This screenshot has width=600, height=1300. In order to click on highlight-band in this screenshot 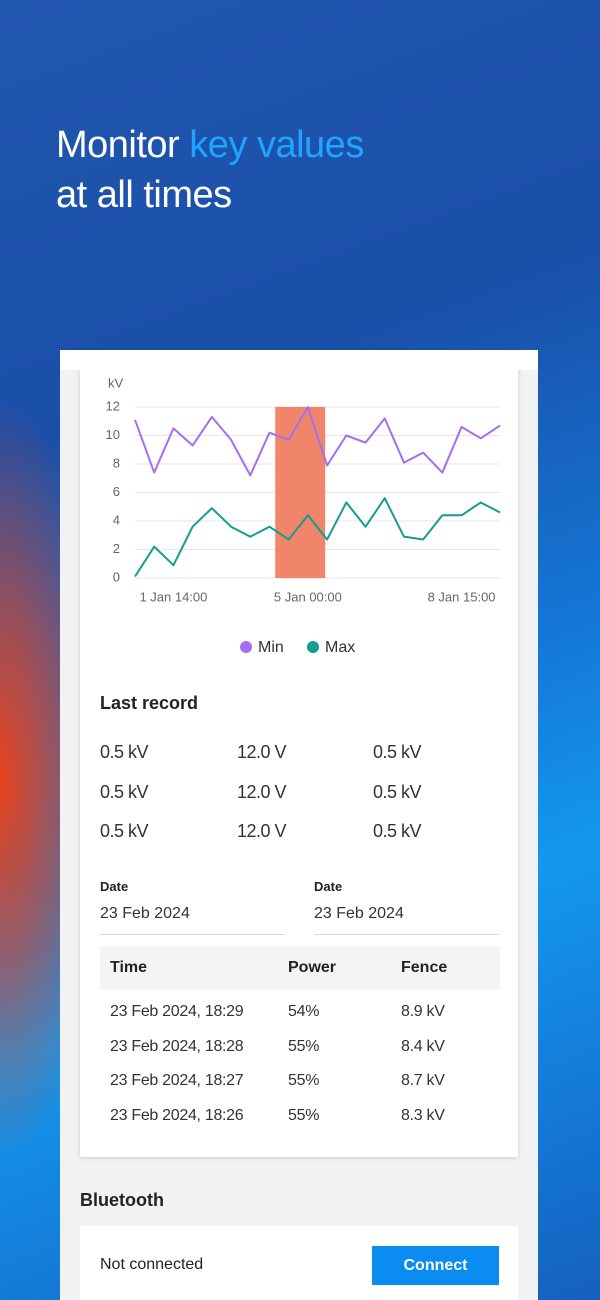, I will do `click(300, 492)`.